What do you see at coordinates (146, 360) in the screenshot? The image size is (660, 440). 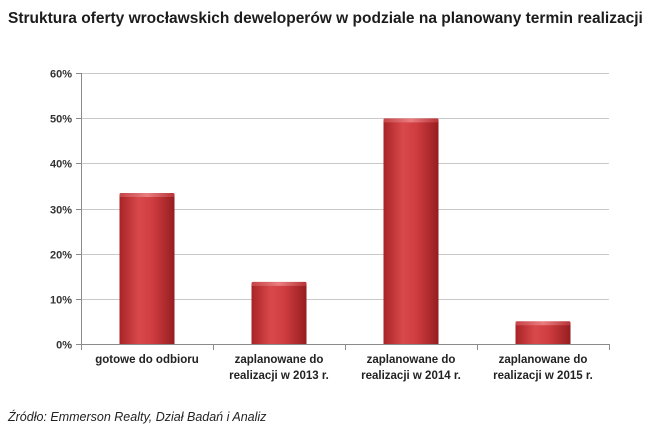 I see `x-category-label: gotowe do odbioru` at bounding box center [146, 360].